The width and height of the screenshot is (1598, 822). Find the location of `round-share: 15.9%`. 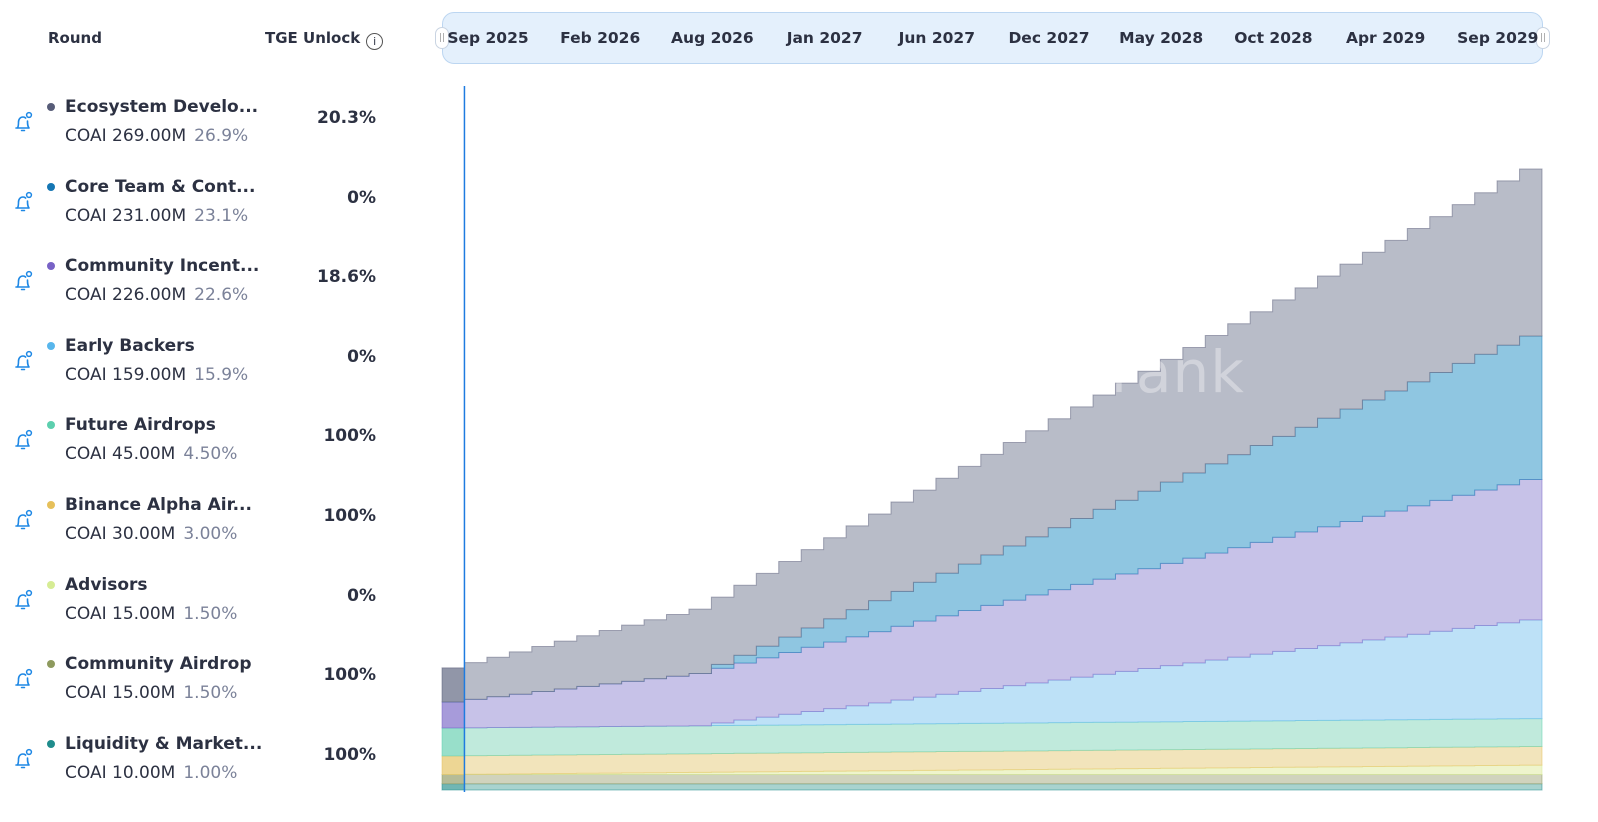

round-share: 15.9% is located at coordinates (221, 374).